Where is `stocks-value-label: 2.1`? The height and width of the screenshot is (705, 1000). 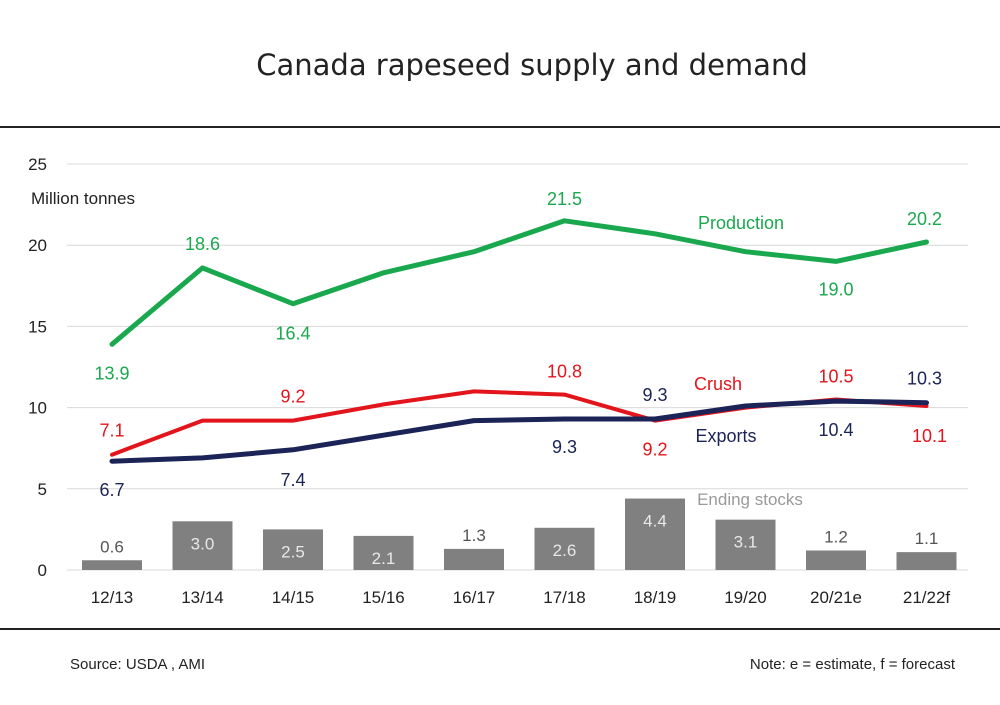
stocks-value-label: 2.1 is located at coordinates (384, 558).